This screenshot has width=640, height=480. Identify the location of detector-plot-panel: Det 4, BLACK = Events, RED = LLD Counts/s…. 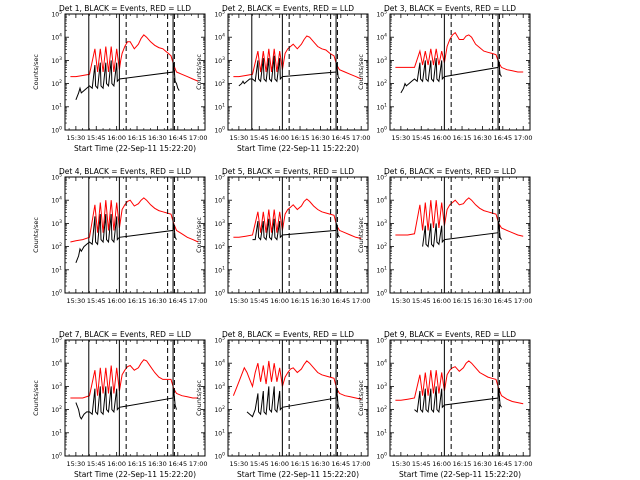
(120, 236).